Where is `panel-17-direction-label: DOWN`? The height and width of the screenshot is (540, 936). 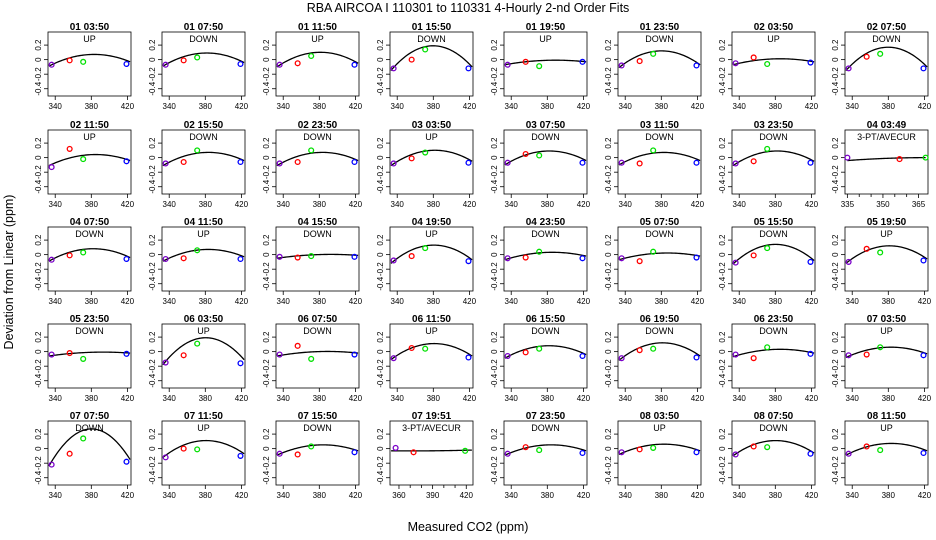 panel-17-direction-label: DOWN is located at coordinates (89, 234).